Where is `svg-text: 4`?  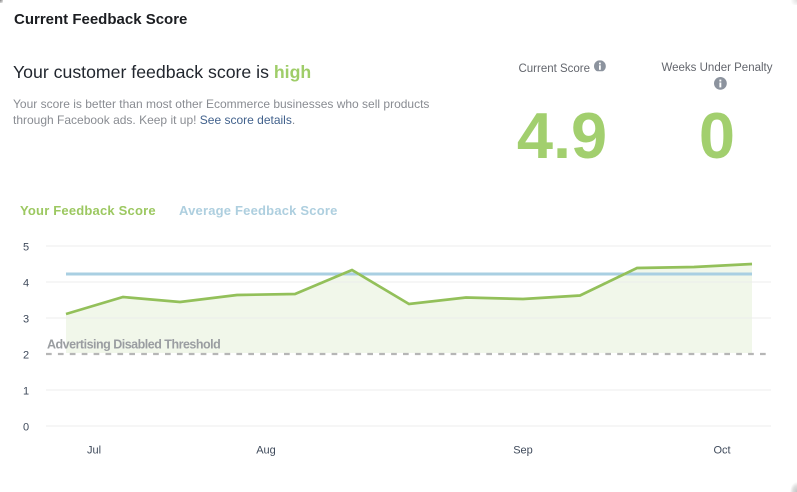 svg-text: 4 is located at coordinates (26, 283).